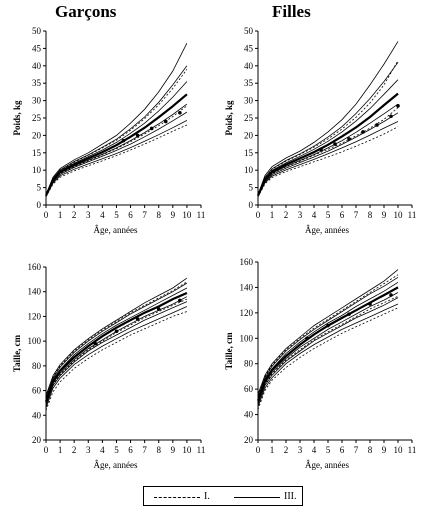 Image resolution: width=422 pixels, height=513 pixels. I want to click on x-tick-label: 9, so click(173, 450).